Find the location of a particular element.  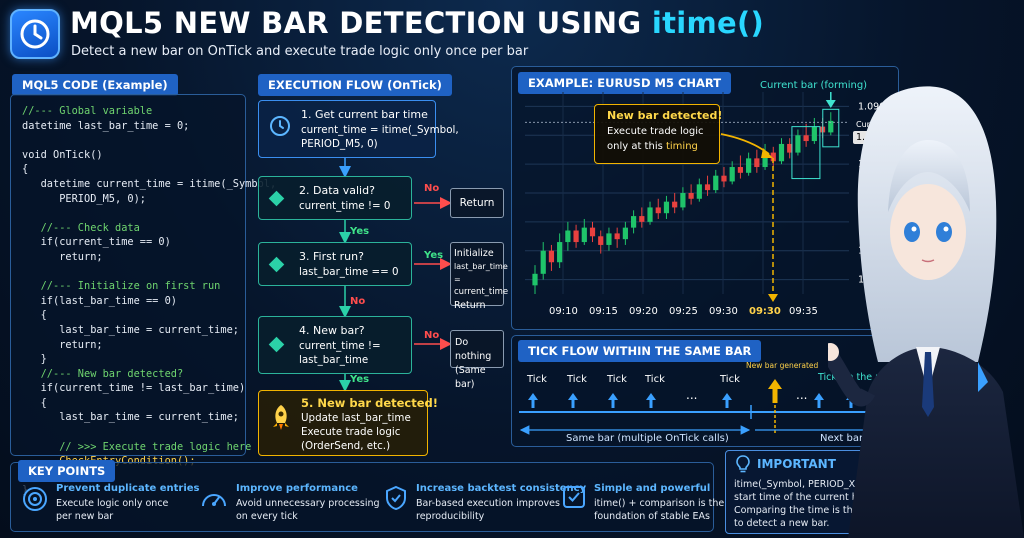

tick-flow-diagram is located at coordinates (706, 407).